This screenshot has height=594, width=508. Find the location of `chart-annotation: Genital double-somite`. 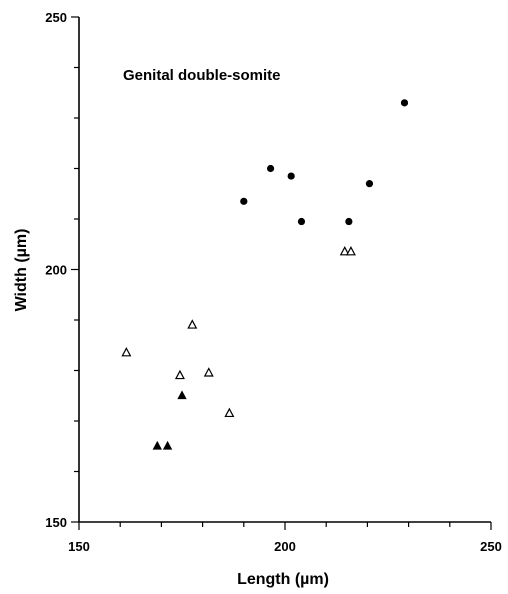

chart-annotation: Genital double-somite is located at coordinates (202, 75).